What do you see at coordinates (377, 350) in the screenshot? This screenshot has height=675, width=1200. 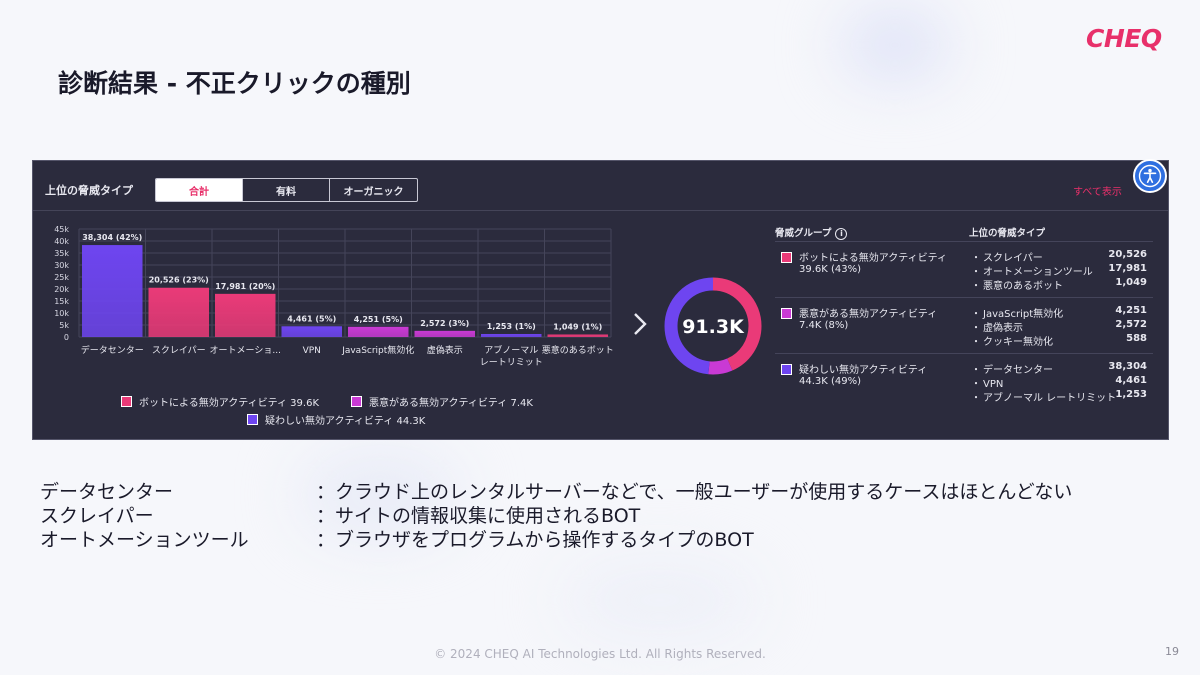 I see `x-tick-label: JavaScript無効化` at bounding box center [377, 350].